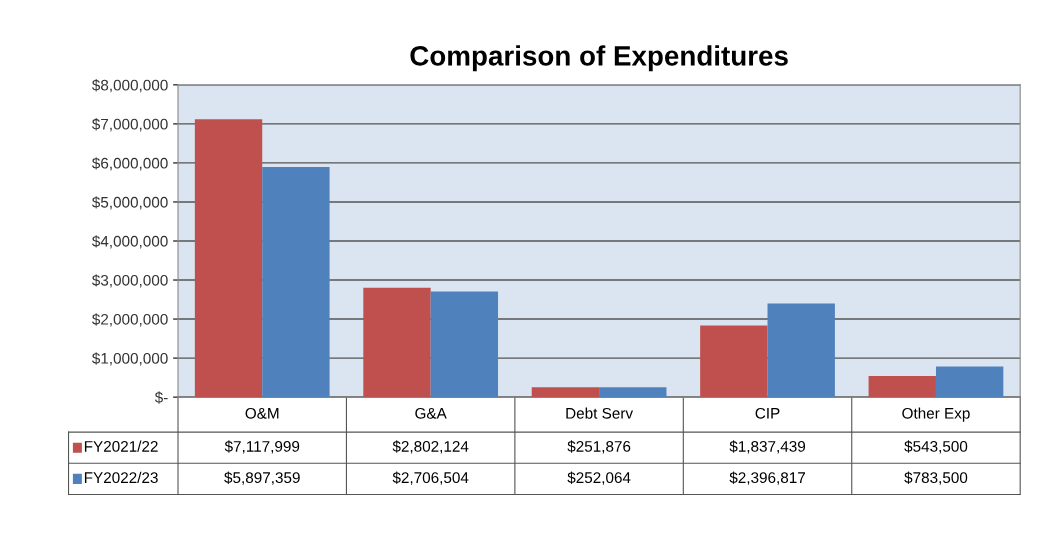  Describe the element at coordinates (936, 414) in the screenshot. I see `x-tick-label: Other Exp` at that location.